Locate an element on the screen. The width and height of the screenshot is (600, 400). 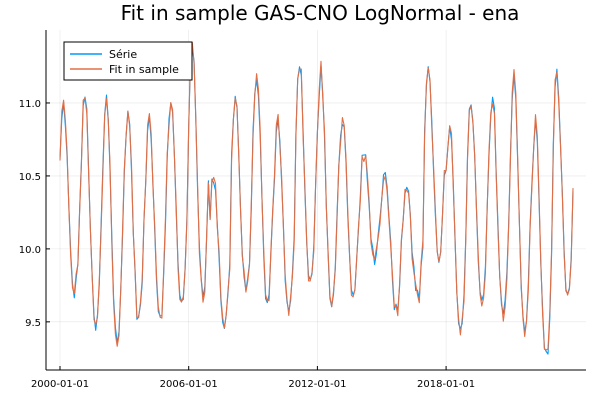
x-tick-label: 2012-01-01 is located at coordinates (317, 384).